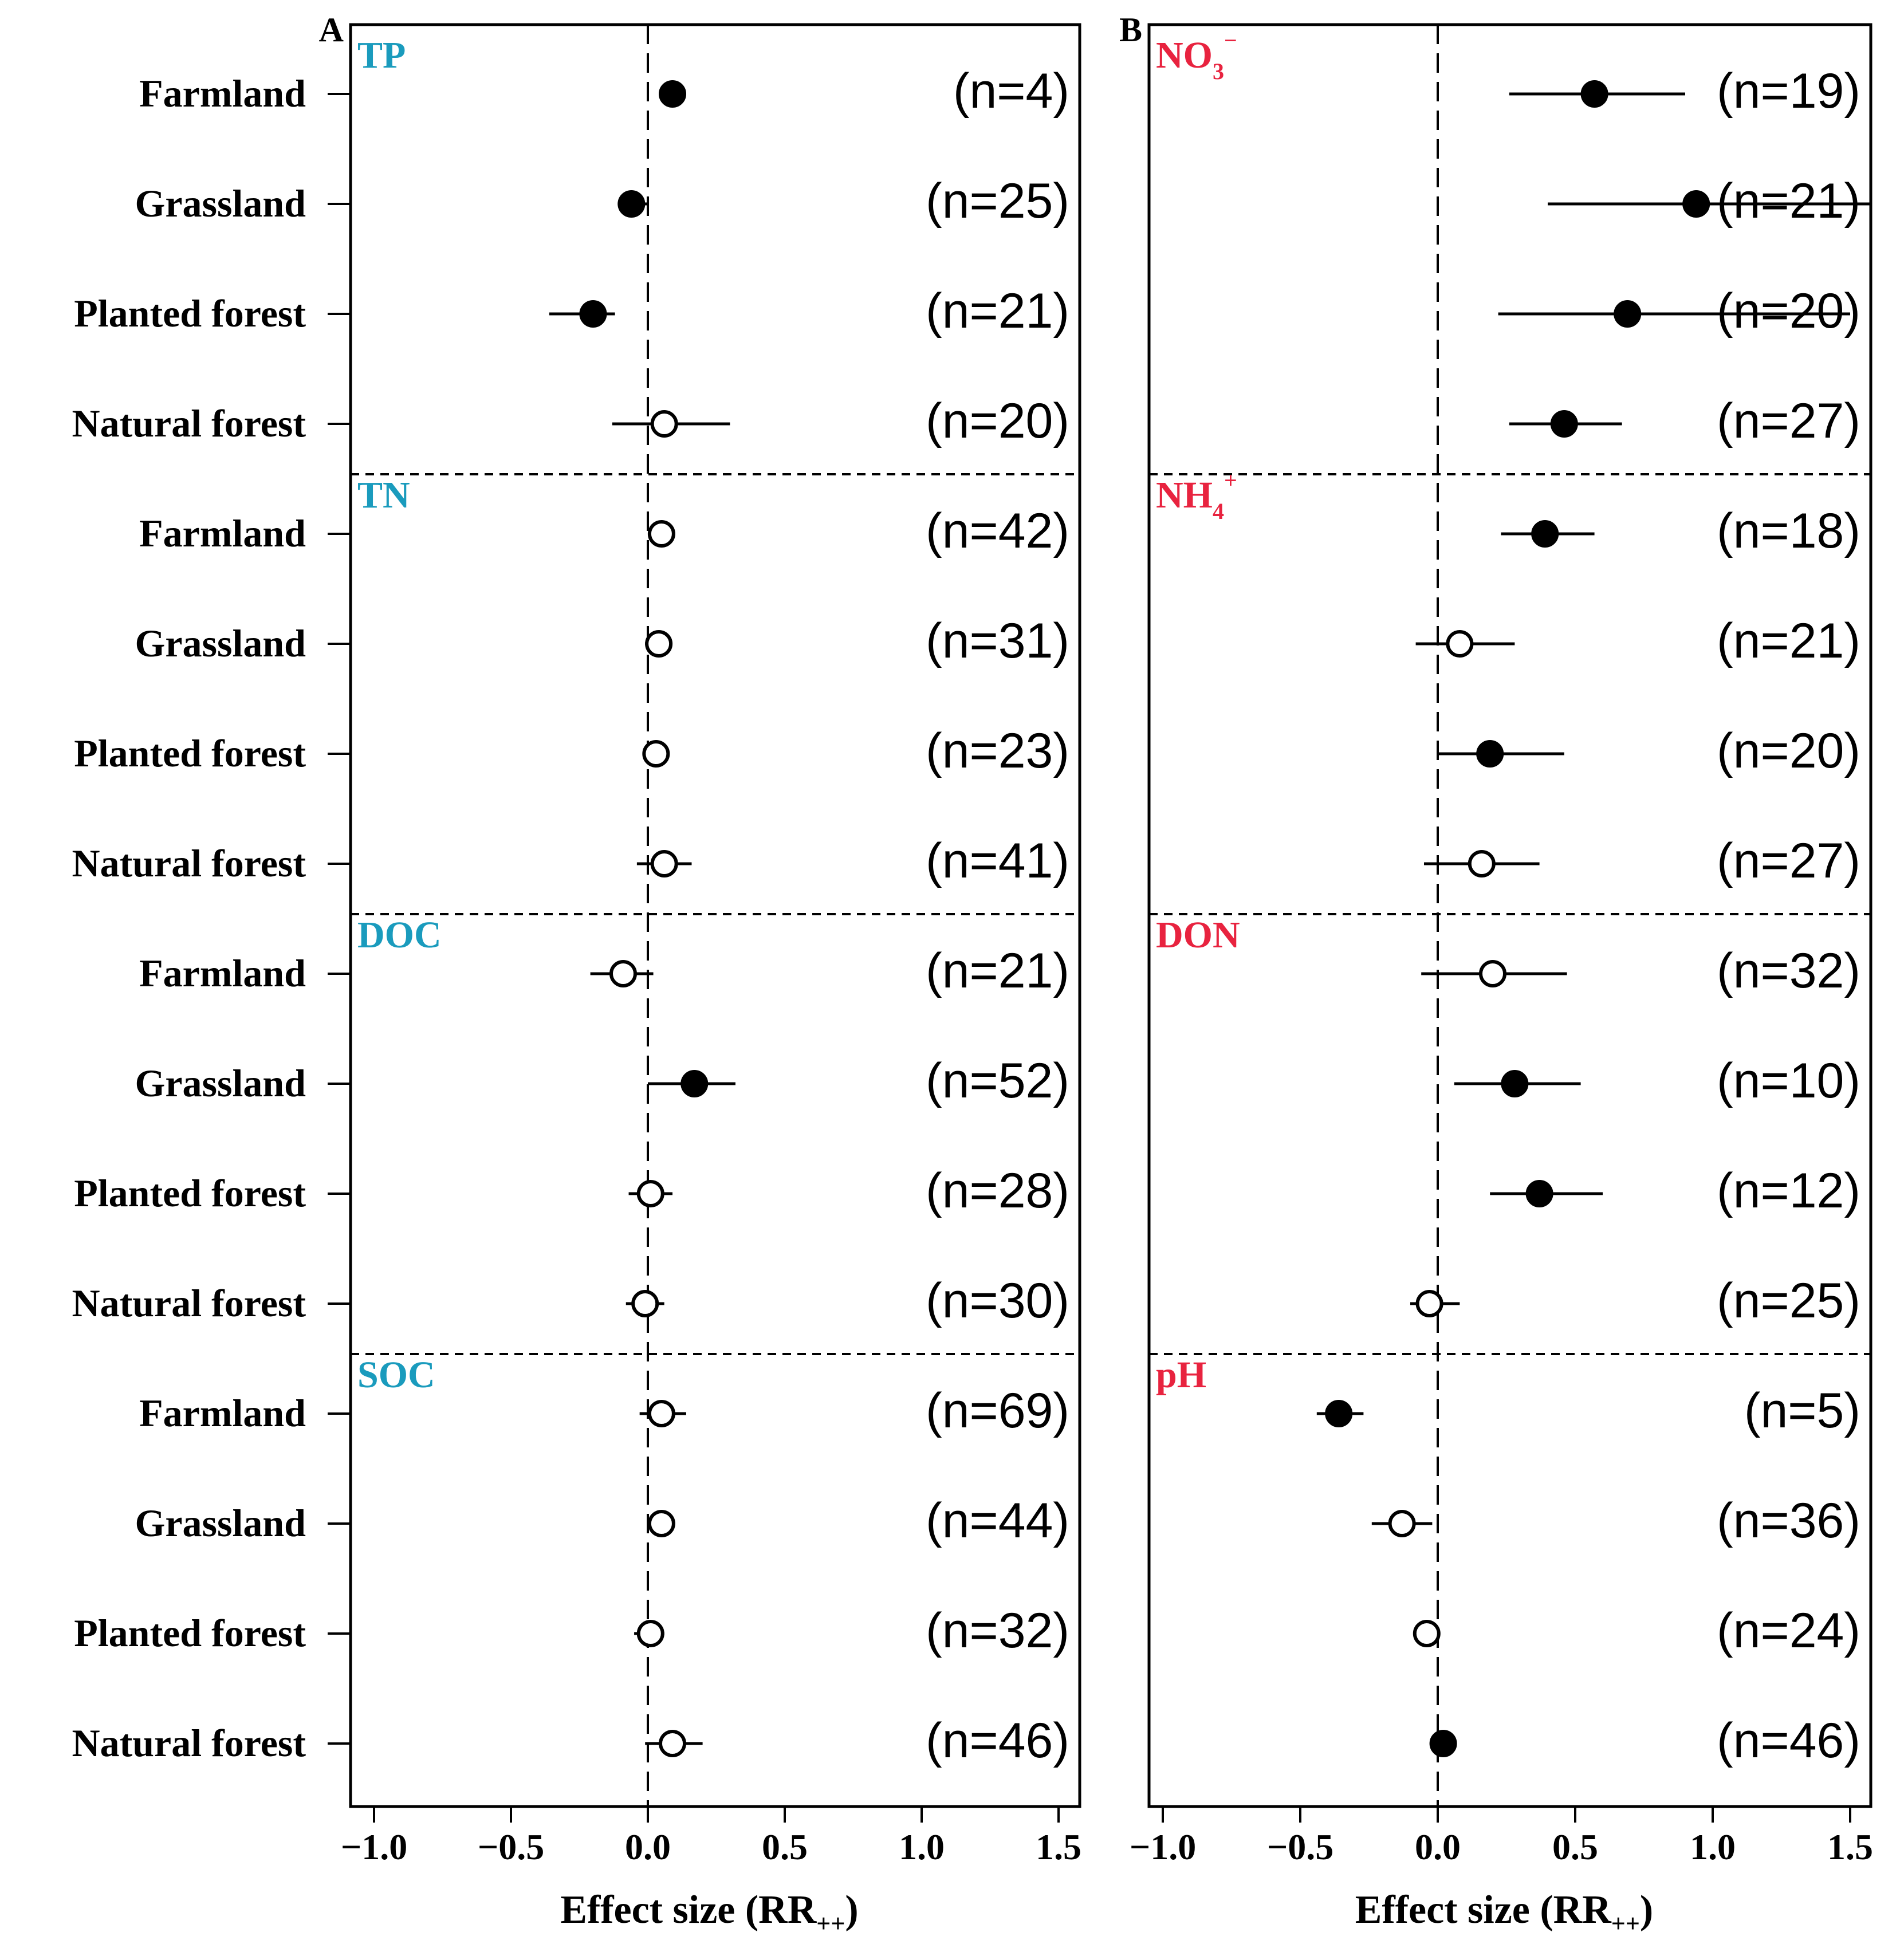  Describe the element at coordinates (997, 1081) in the screenshot. I see `sample-size-label: (n=52)` at that location.